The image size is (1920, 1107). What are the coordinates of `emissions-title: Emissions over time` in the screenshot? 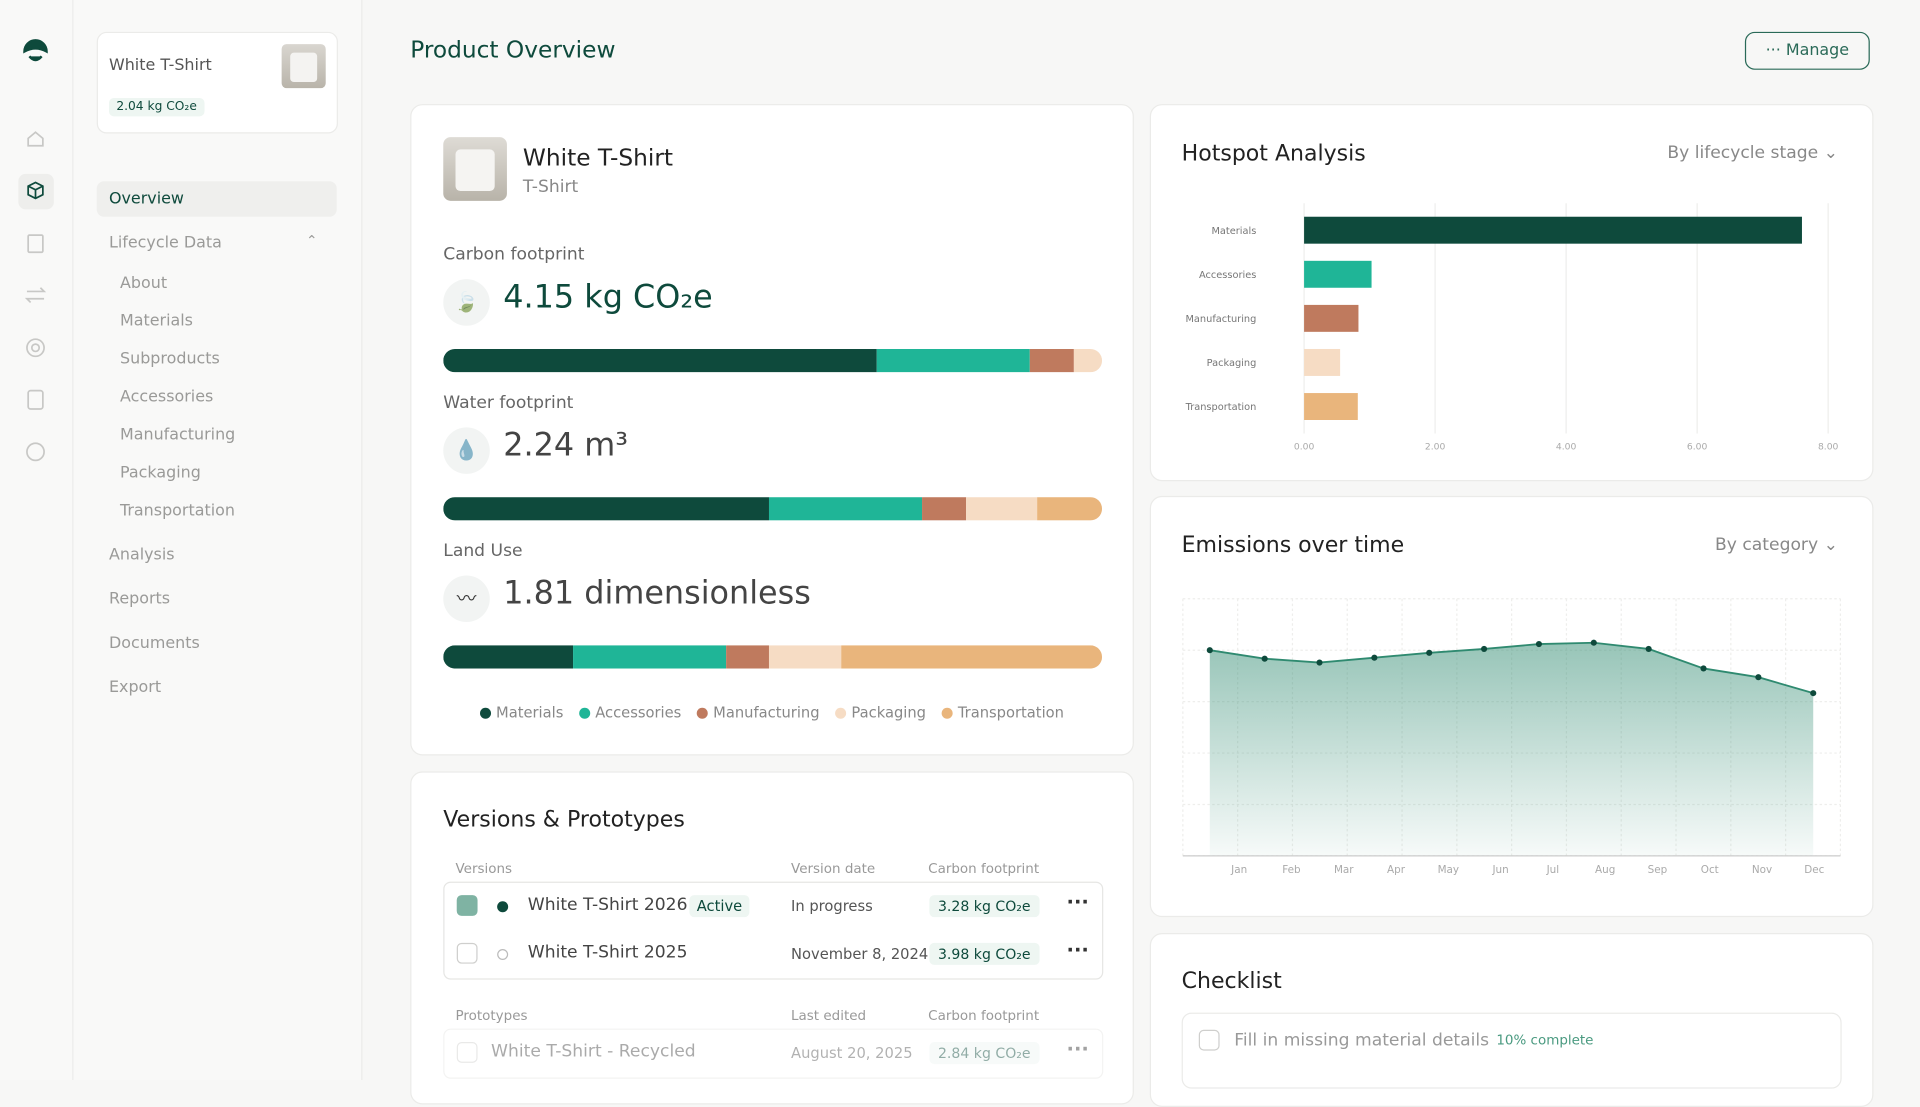 It's located at (1293, 545).